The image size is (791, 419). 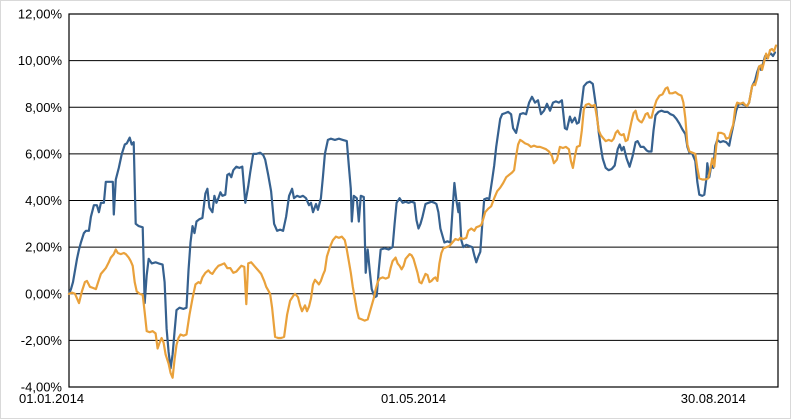 I want to click on y-tick-label: -4,00%, so click(x=42, y=387).